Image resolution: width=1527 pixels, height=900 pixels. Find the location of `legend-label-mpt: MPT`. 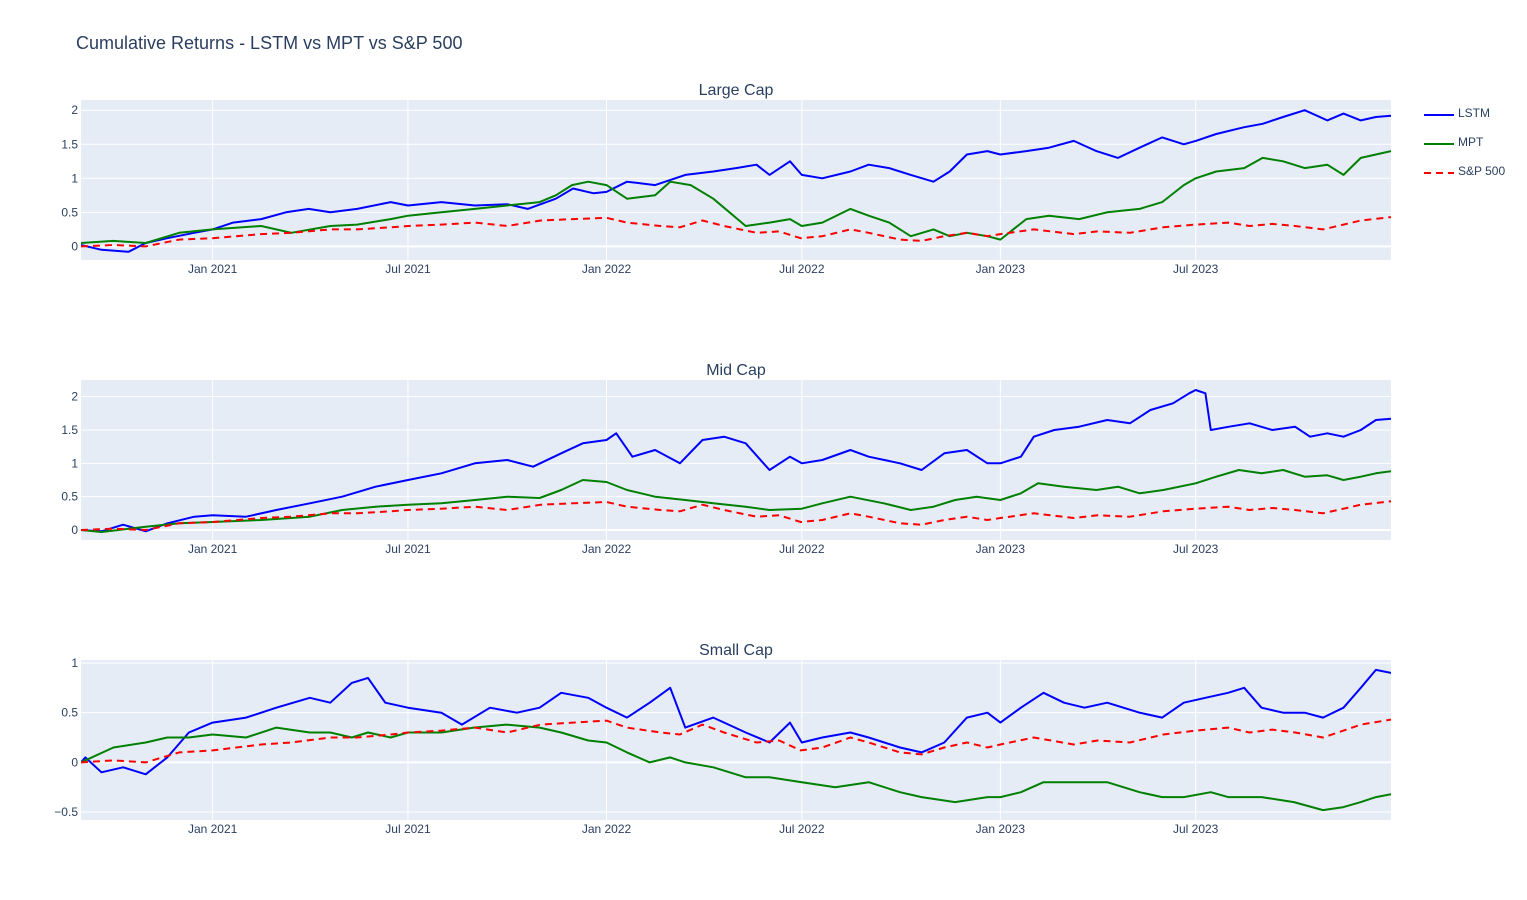

legend-label-mpt: MPT is located at coordinates (1471, 142).